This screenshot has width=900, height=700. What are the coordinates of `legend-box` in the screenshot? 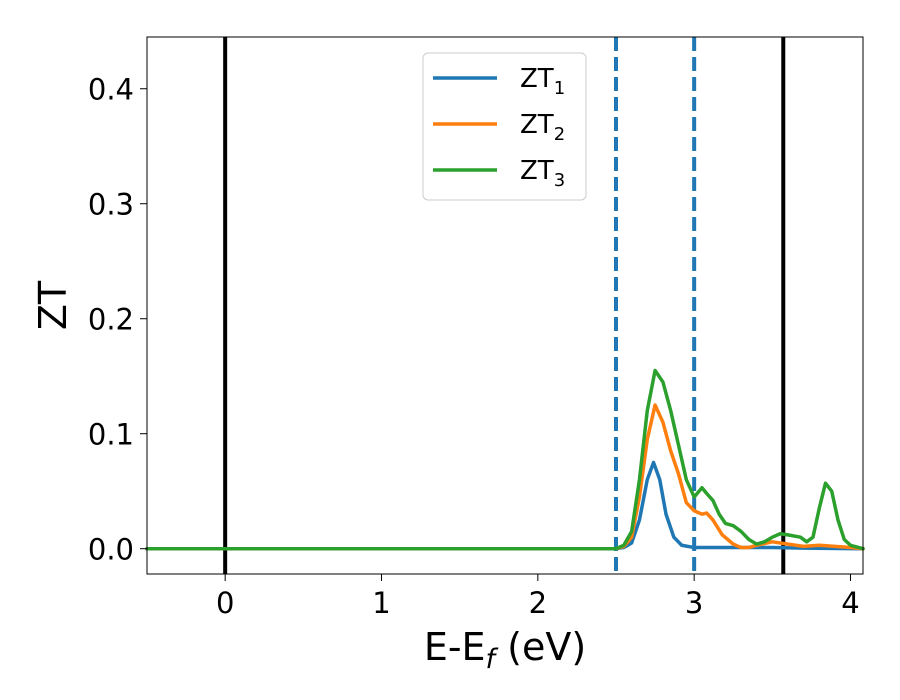 It's located at (504, 126).